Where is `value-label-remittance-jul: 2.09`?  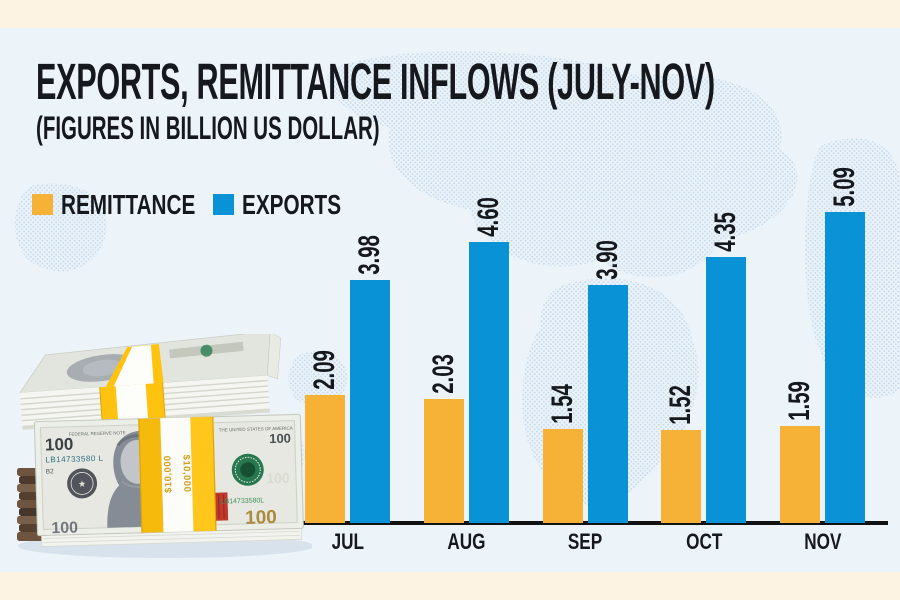
value-label-remittance-jul: 2.09 is located at coordinates (324, 370).